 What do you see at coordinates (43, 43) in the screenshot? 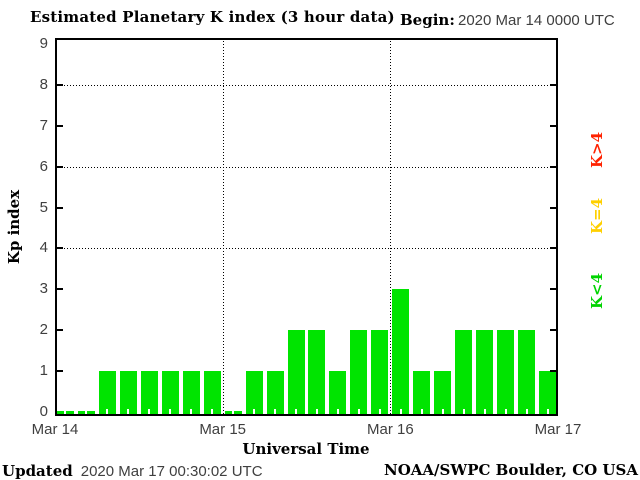
I see `y-tick-label-9: 9` at bounding box center [43, 43].